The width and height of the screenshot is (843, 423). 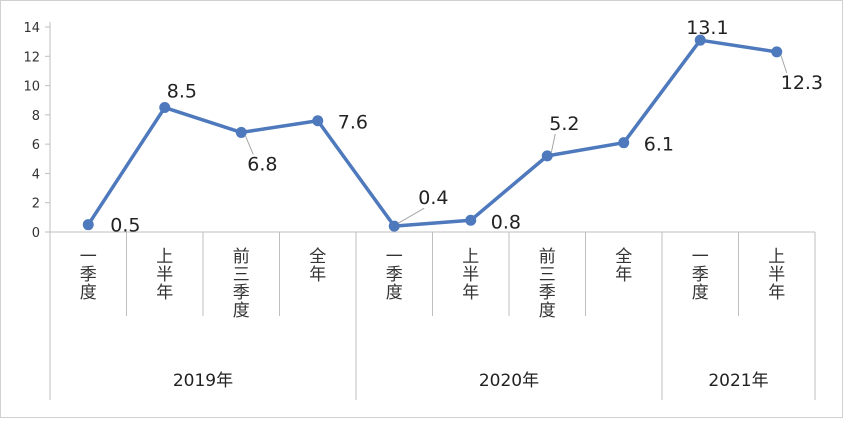 I want to click on x-group-label: 2021年, so click(x=738, y=381).